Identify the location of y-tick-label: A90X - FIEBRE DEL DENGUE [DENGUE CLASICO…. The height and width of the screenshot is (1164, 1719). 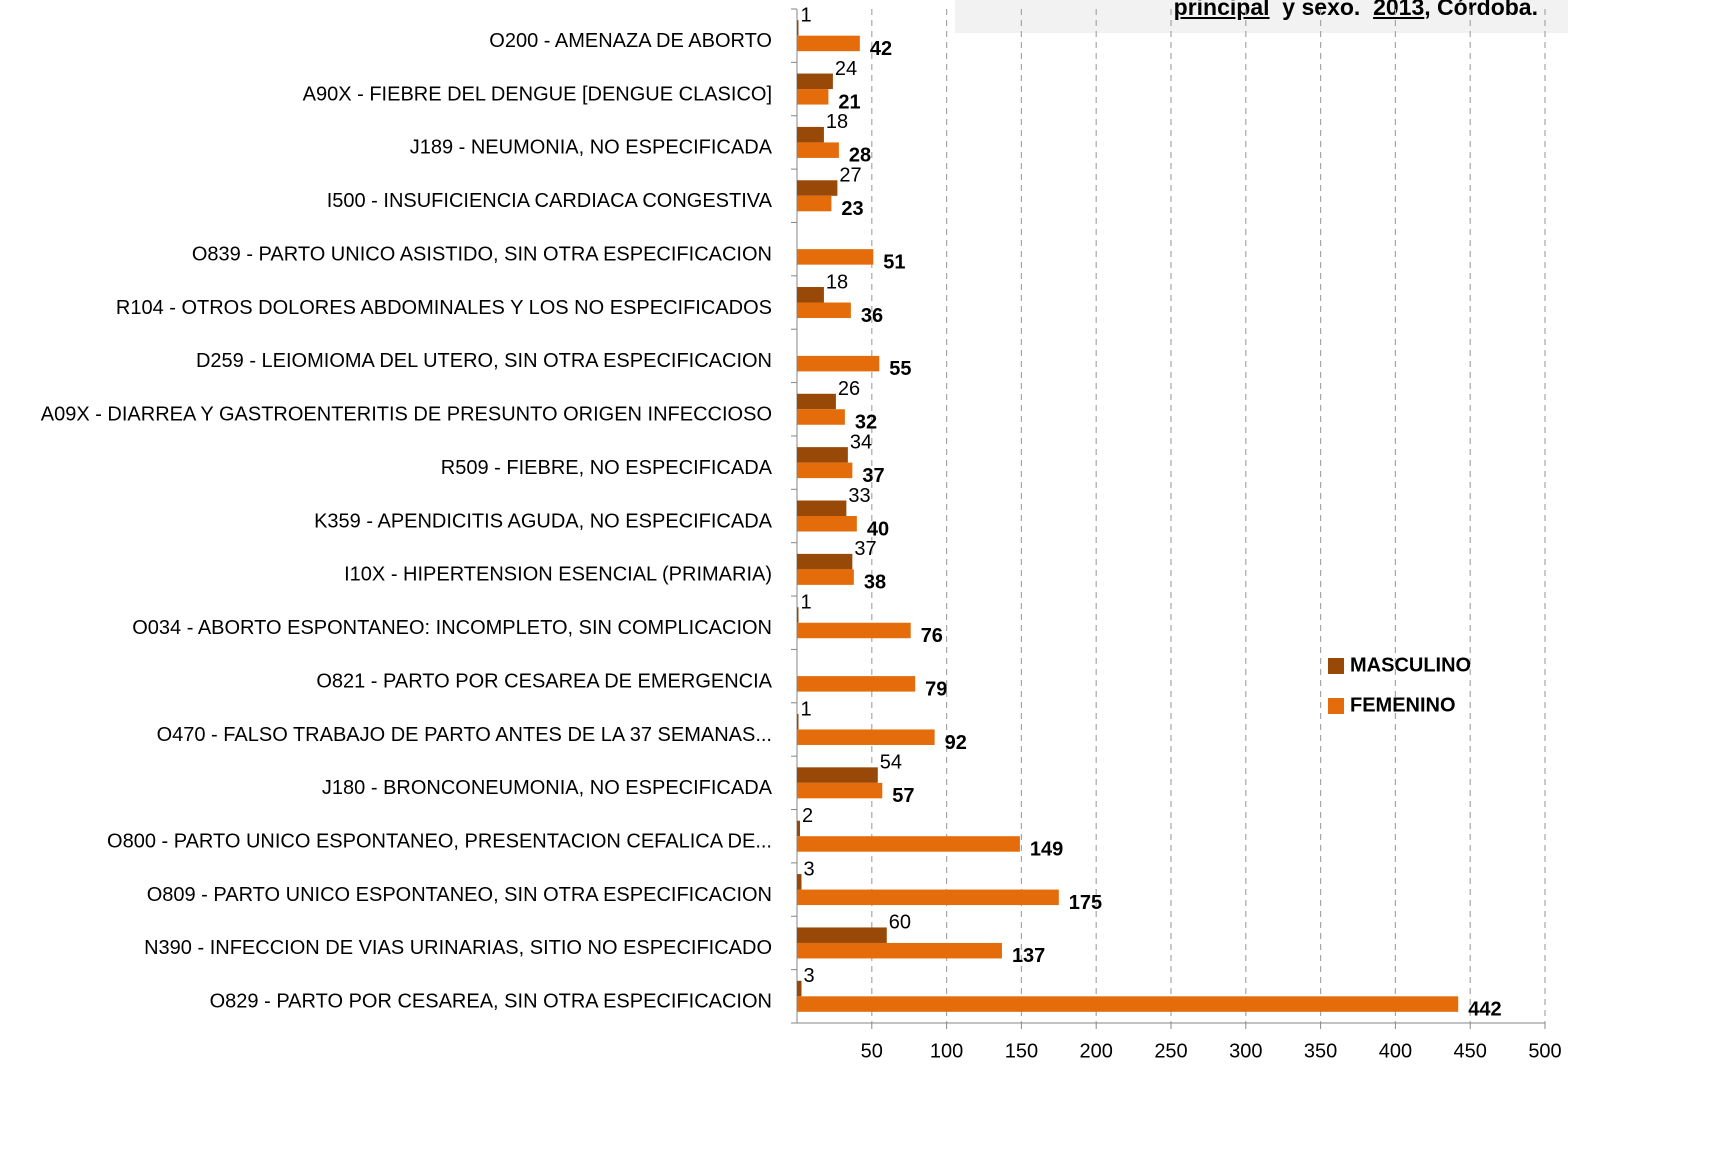
(537, 94).